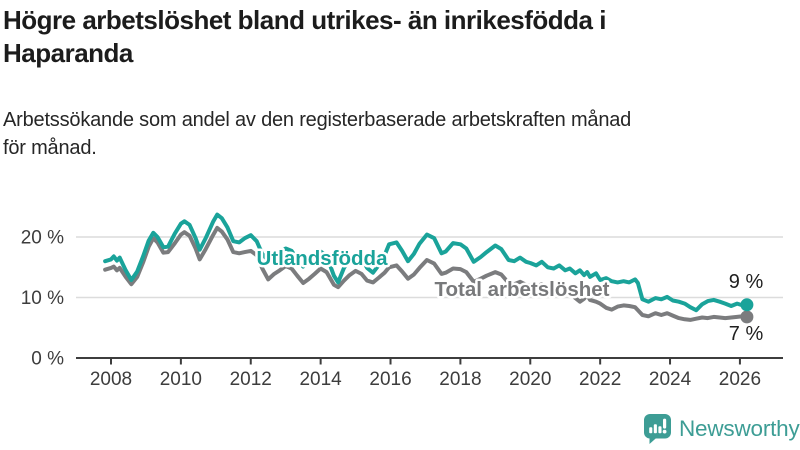  What do you see at coordinates (740, 379) in the screenshot?
I see `x-tick-label: 2026` at bounding box center [740, 379].